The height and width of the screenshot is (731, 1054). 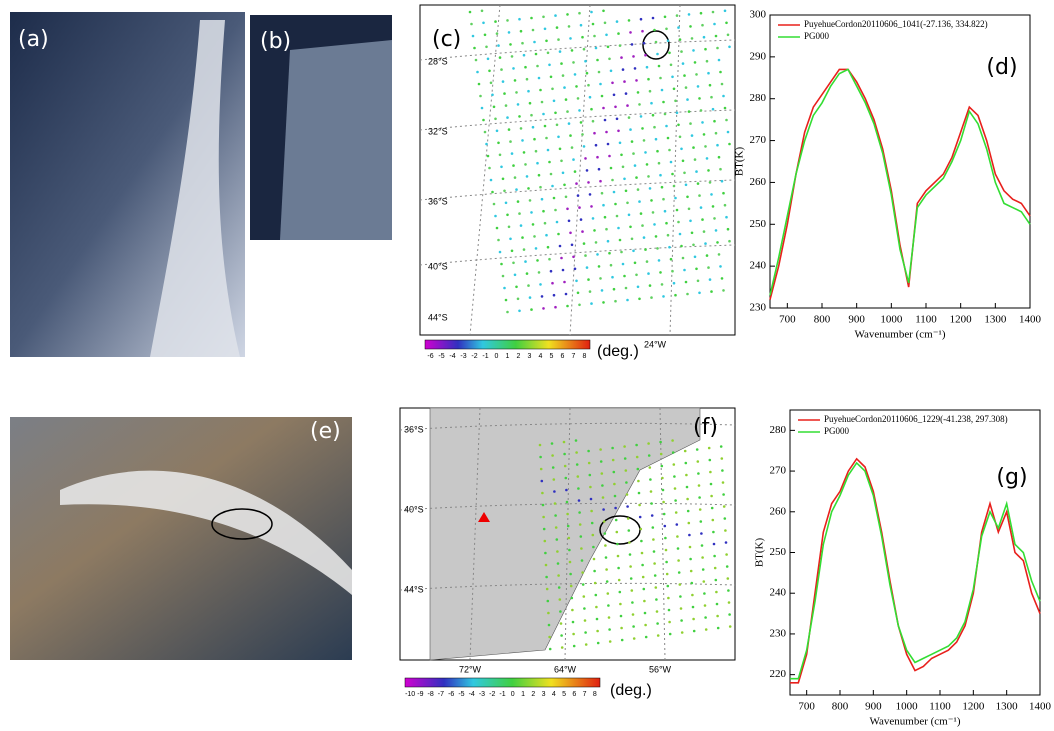 What do you see at coordinates (554, 694) in the screenshot?
I see `colorbar-tick-label: 4` at bounding box center [554, 694].